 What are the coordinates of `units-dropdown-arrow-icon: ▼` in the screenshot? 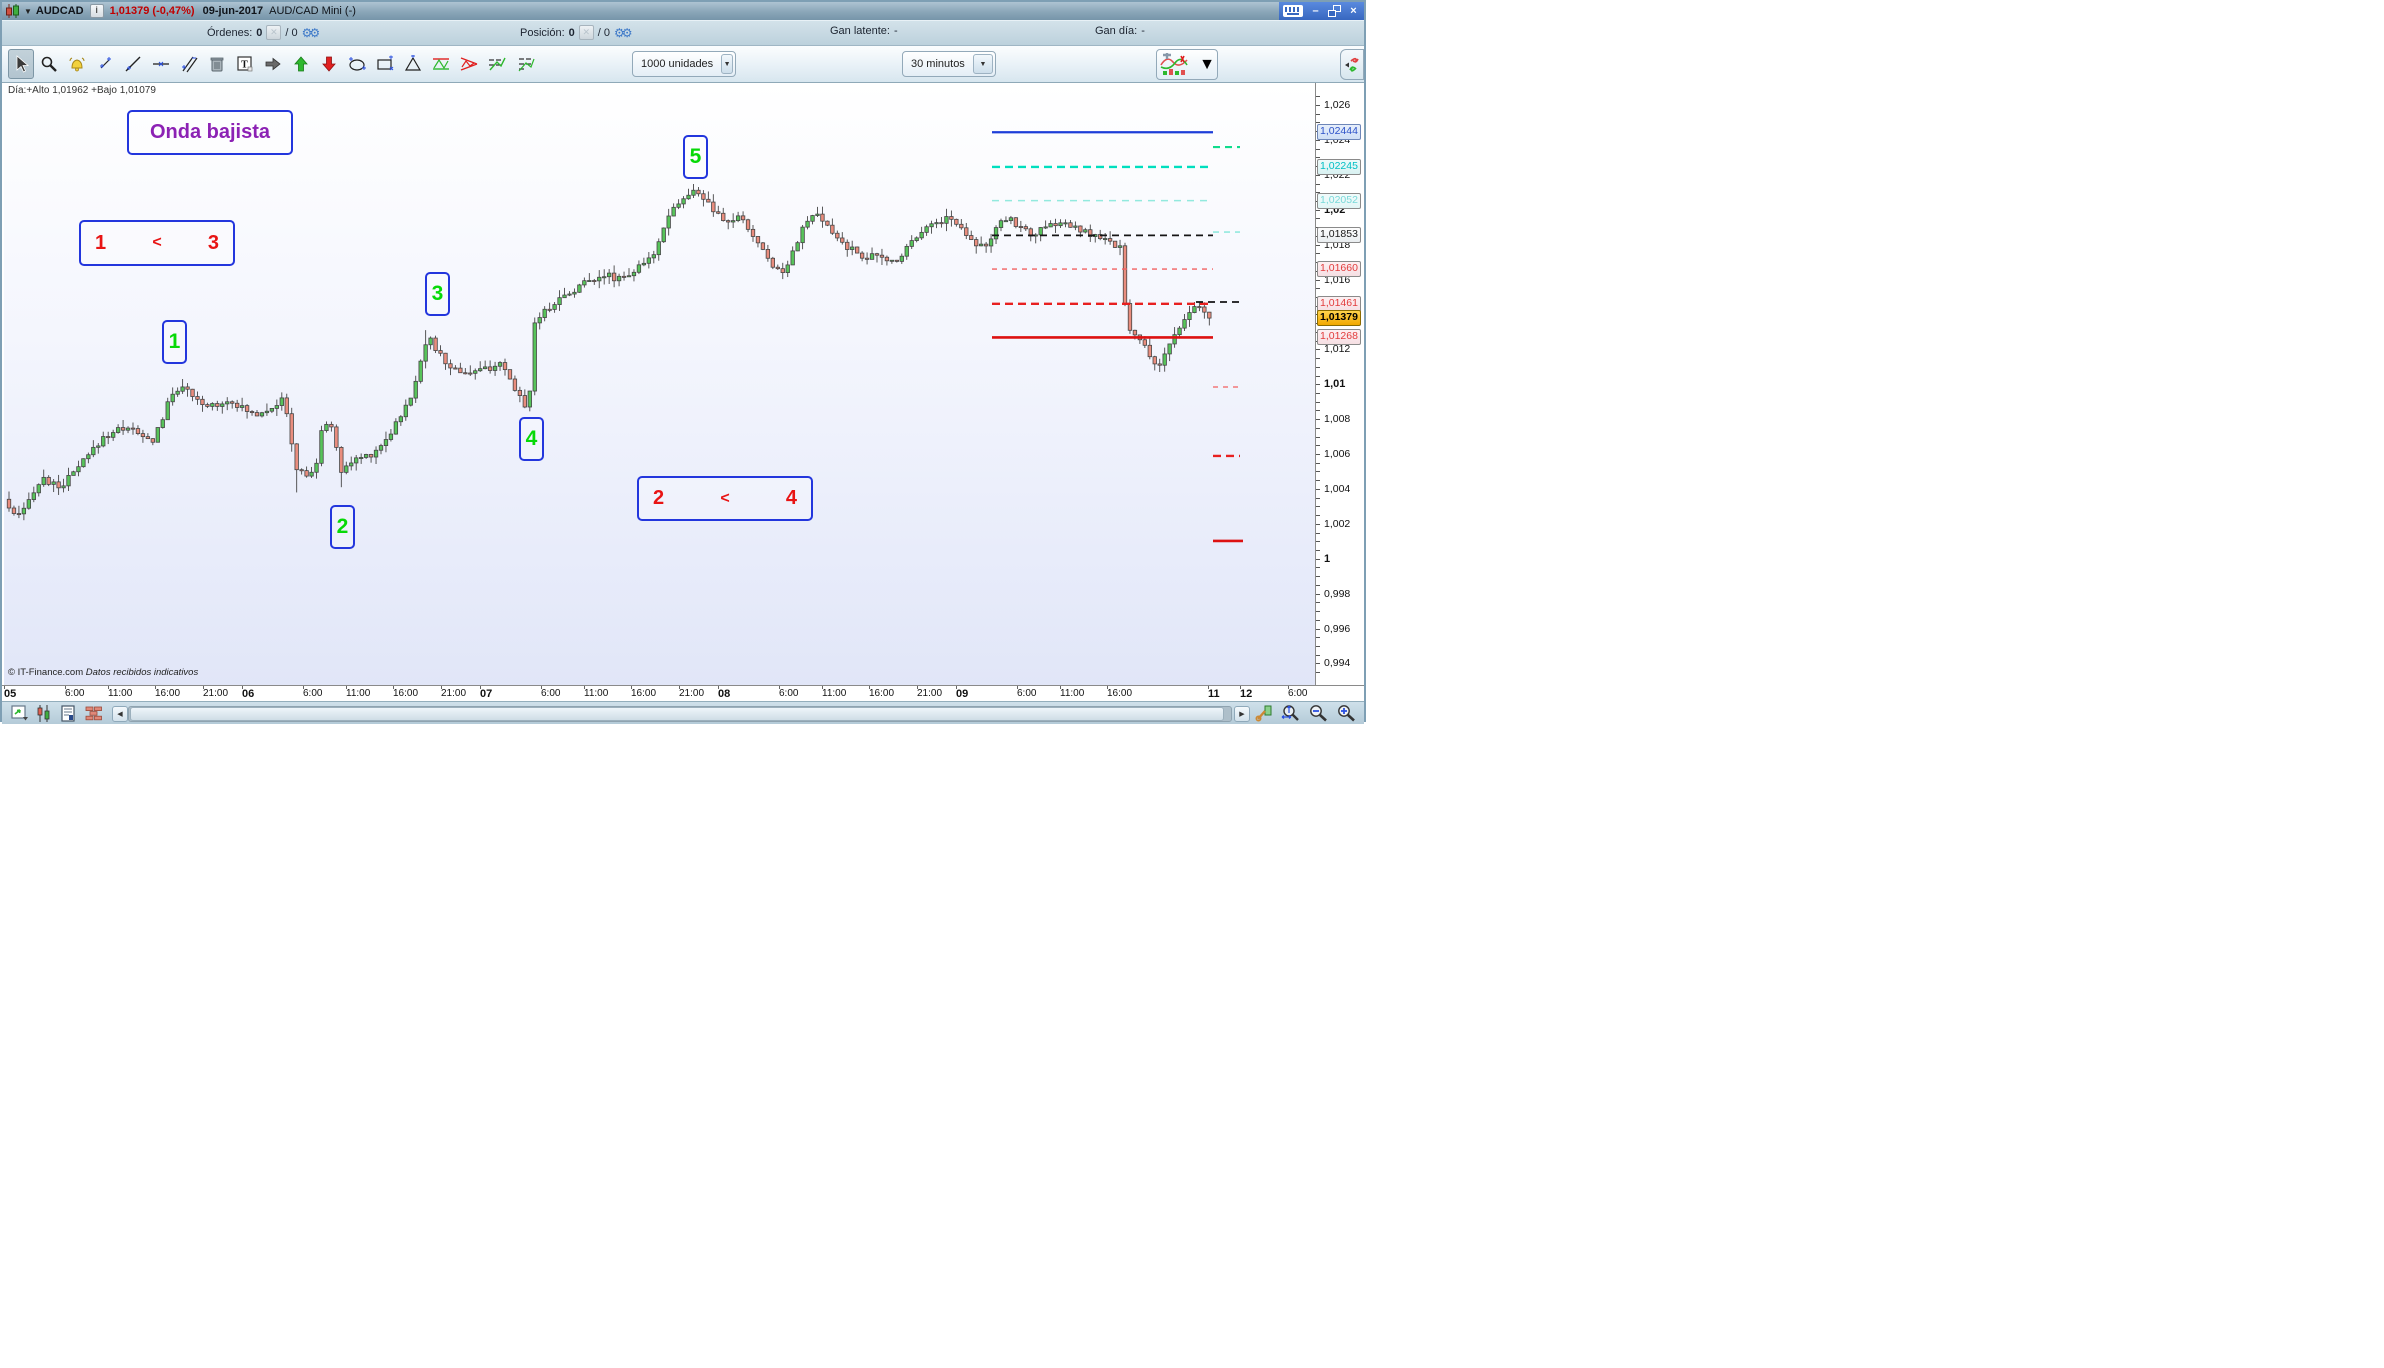 It's located at (727, 64).